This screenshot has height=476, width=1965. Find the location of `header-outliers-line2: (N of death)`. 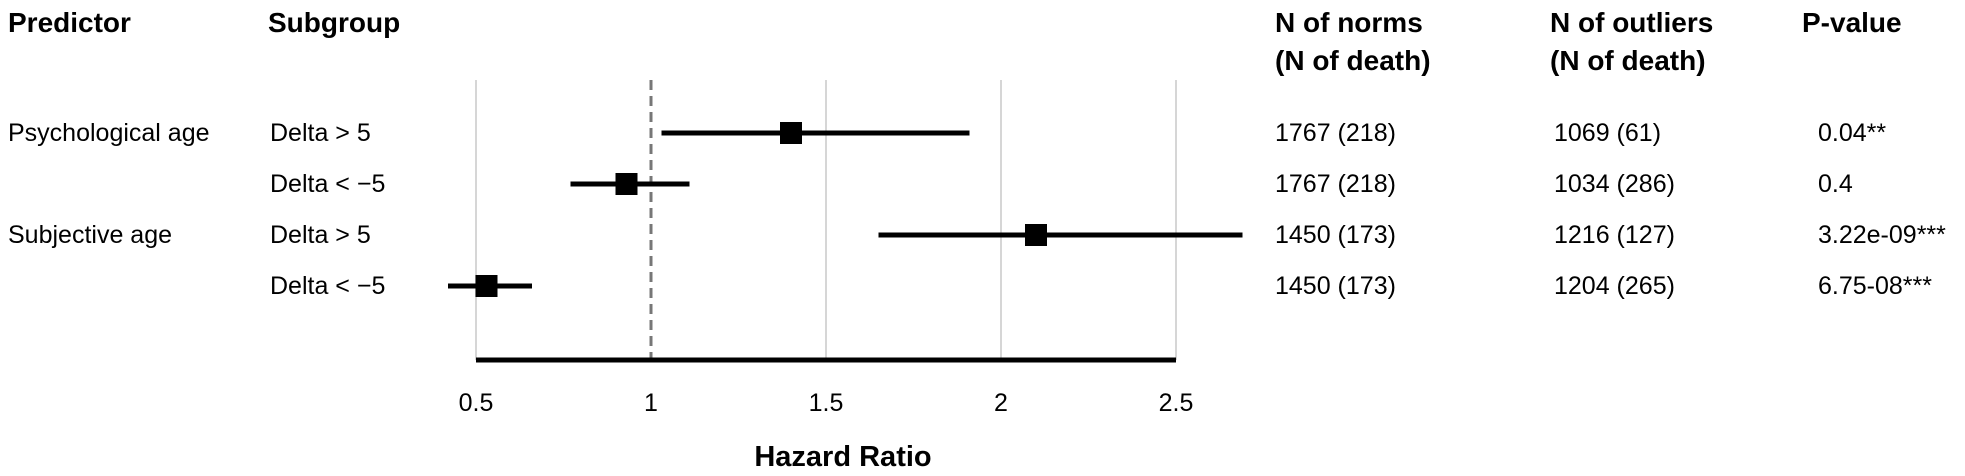

header-outliers-line2: (N of death) is located at coordinates (1628, 60).